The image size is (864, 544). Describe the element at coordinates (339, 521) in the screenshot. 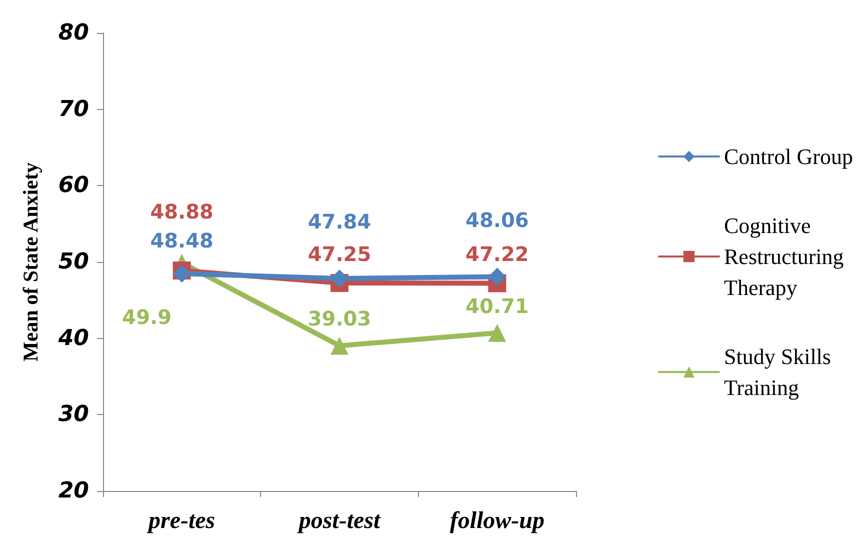

I see `x-tick-label: post-test` at that location.